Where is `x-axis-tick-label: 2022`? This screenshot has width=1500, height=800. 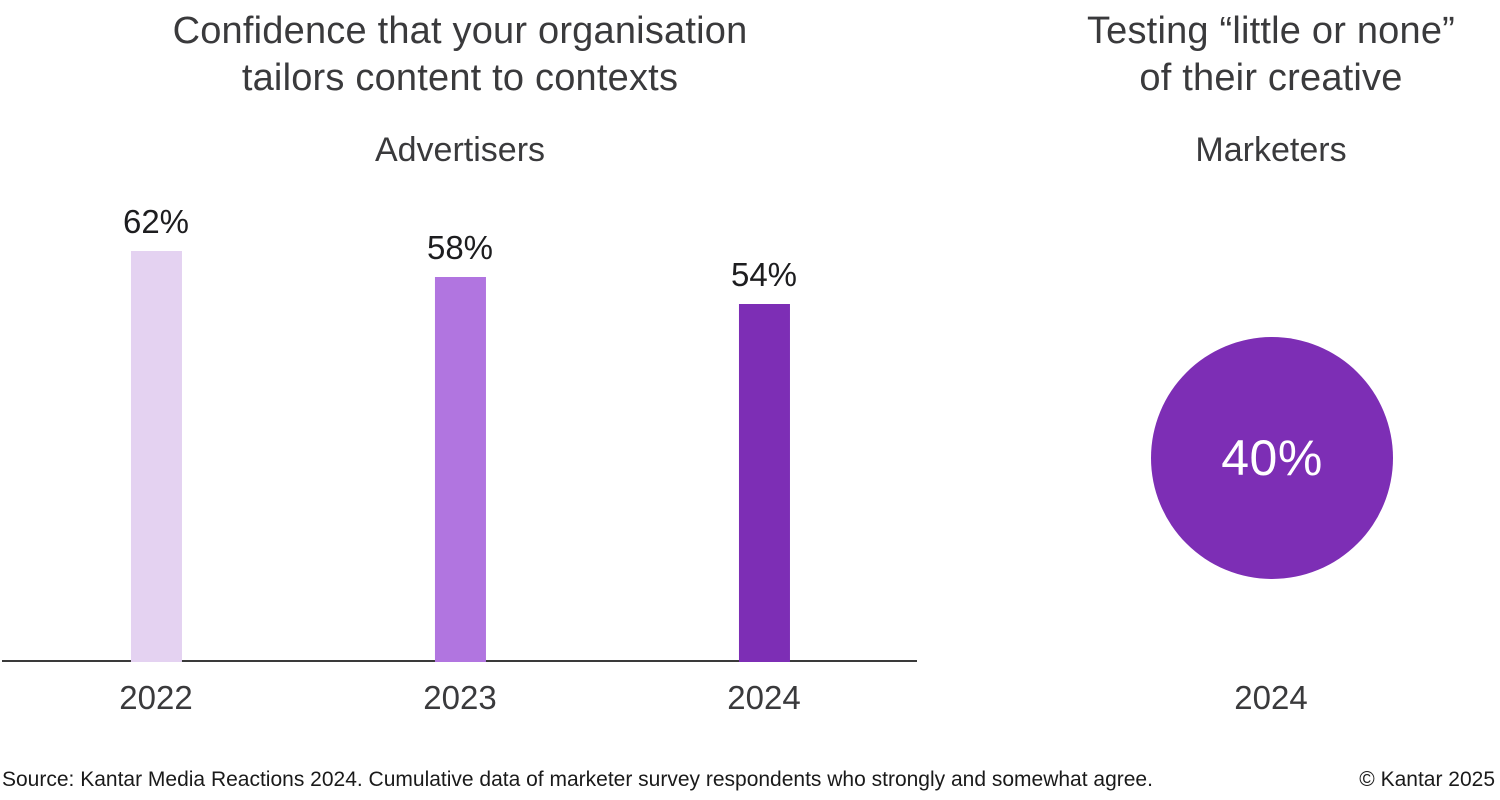
x-axis-tick-label: 2022 is located at coordinates (156, 697).